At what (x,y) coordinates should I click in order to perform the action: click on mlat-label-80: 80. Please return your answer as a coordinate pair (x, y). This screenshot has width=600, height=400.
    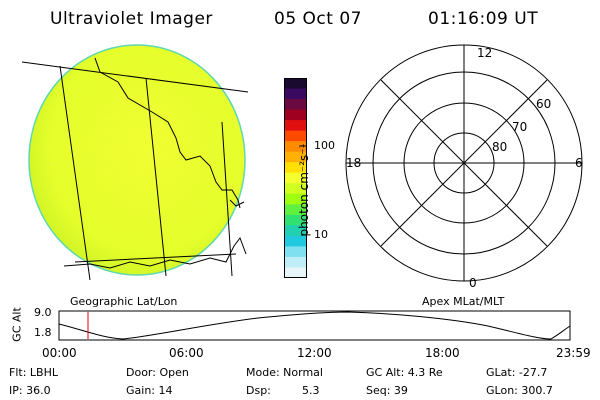
    Looking at the image, I should click on (500, 147).